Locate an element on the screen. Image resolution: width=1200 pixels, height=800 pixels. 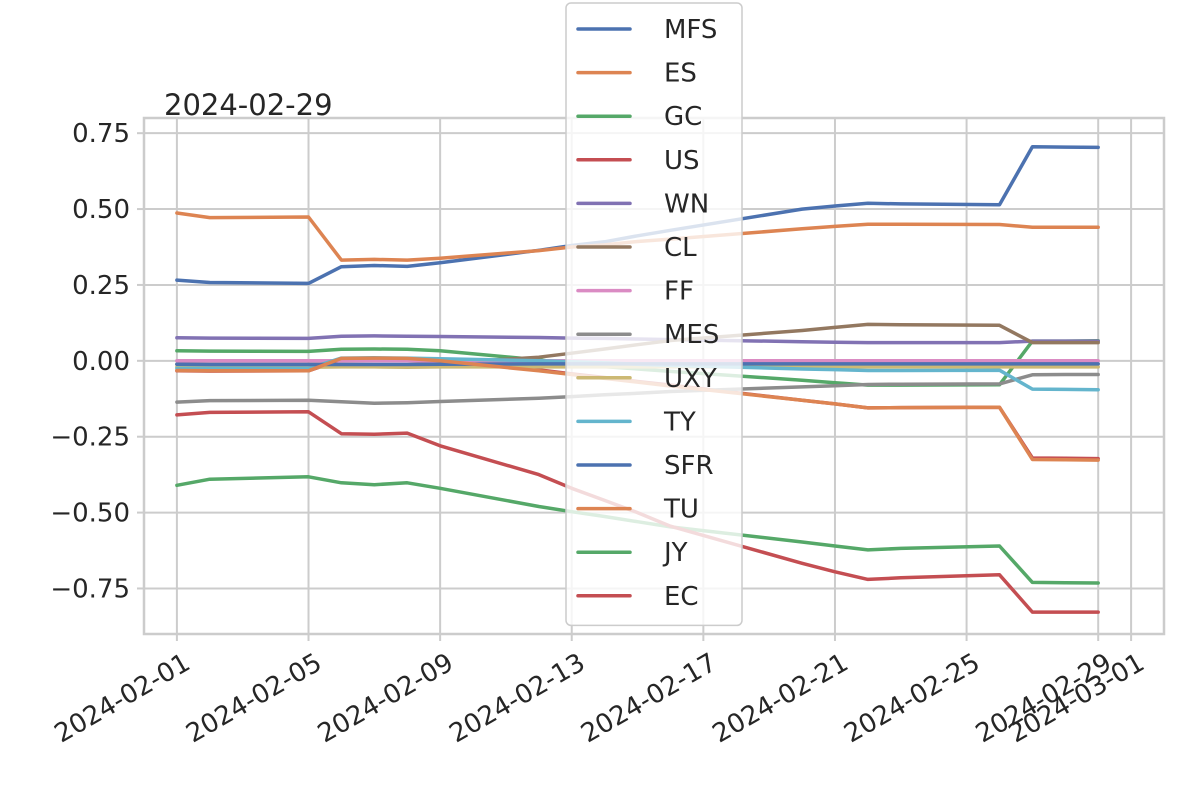
legend-label-mes: MES is located at coordinates (691, 335).